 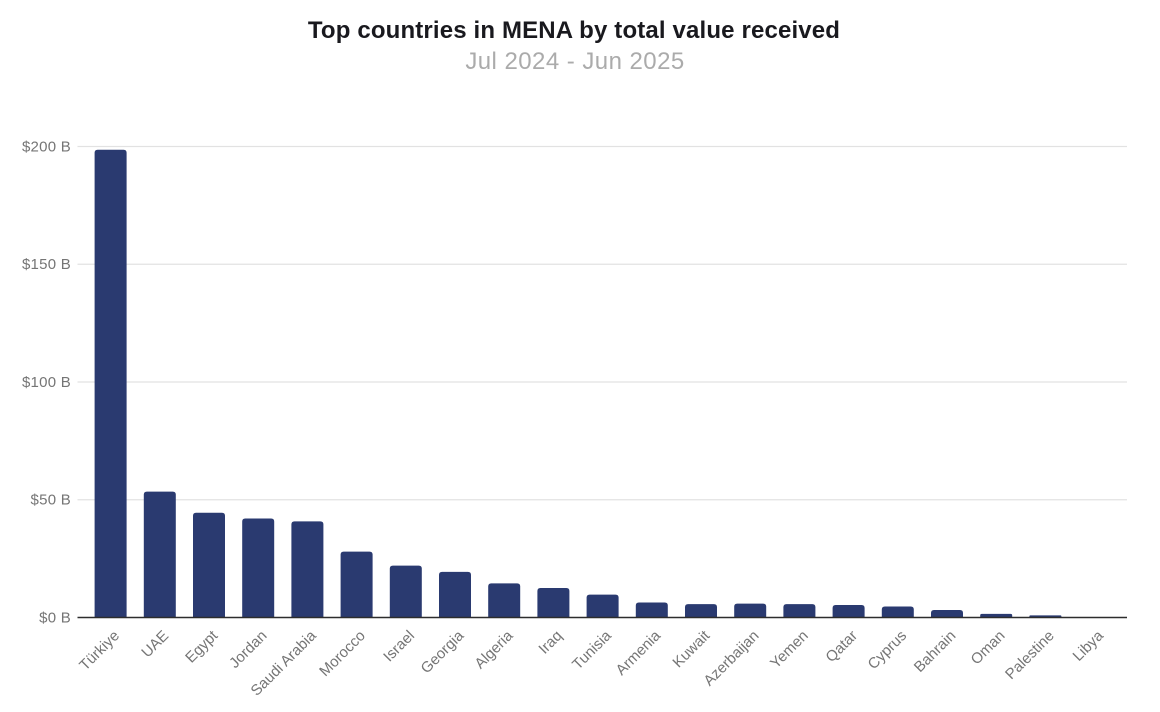 I want to click on svg-text: $200 B, so click(x=46, y=146).